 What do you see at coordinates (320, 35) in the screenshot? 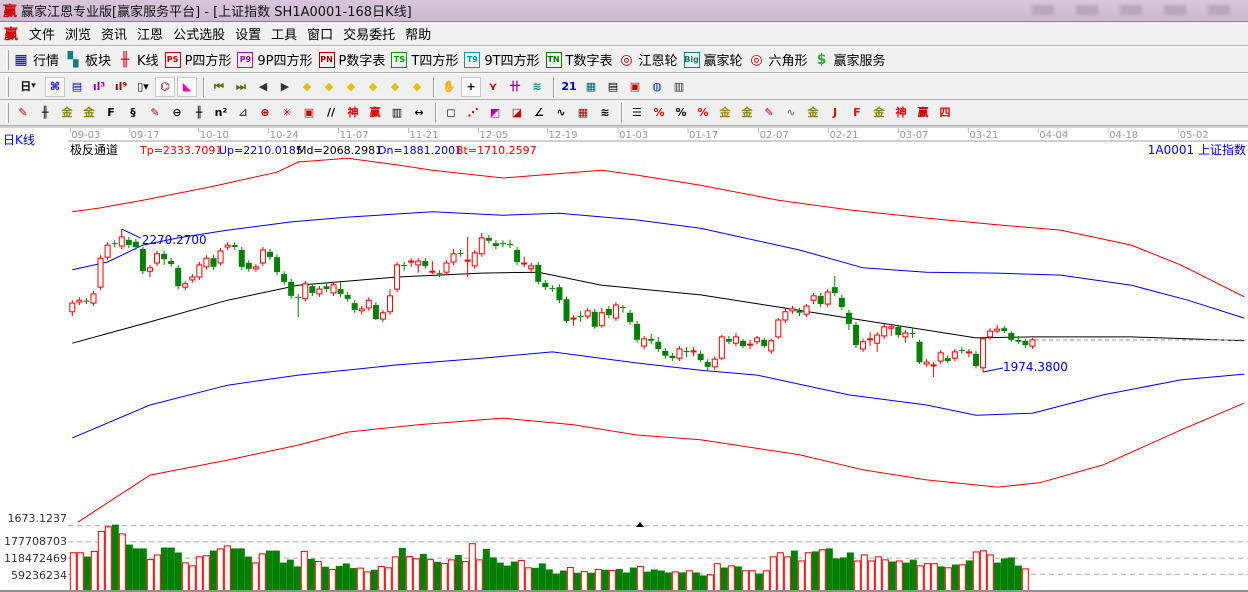
I see `menu-item: 窗口` at bounding box center [320, 35].